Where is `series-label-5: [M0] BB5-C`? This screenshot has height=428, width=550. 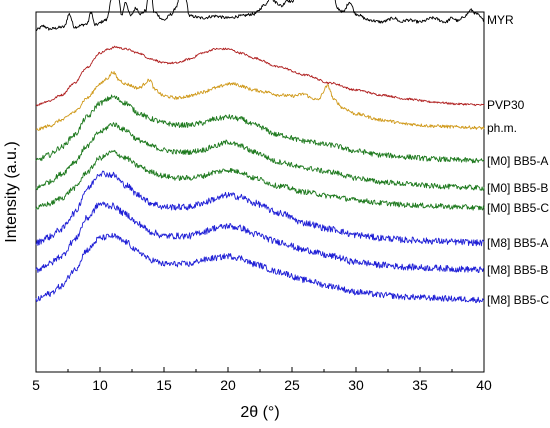 series-label-5: [M0] BB5-C is located at coordinates (518, 208).